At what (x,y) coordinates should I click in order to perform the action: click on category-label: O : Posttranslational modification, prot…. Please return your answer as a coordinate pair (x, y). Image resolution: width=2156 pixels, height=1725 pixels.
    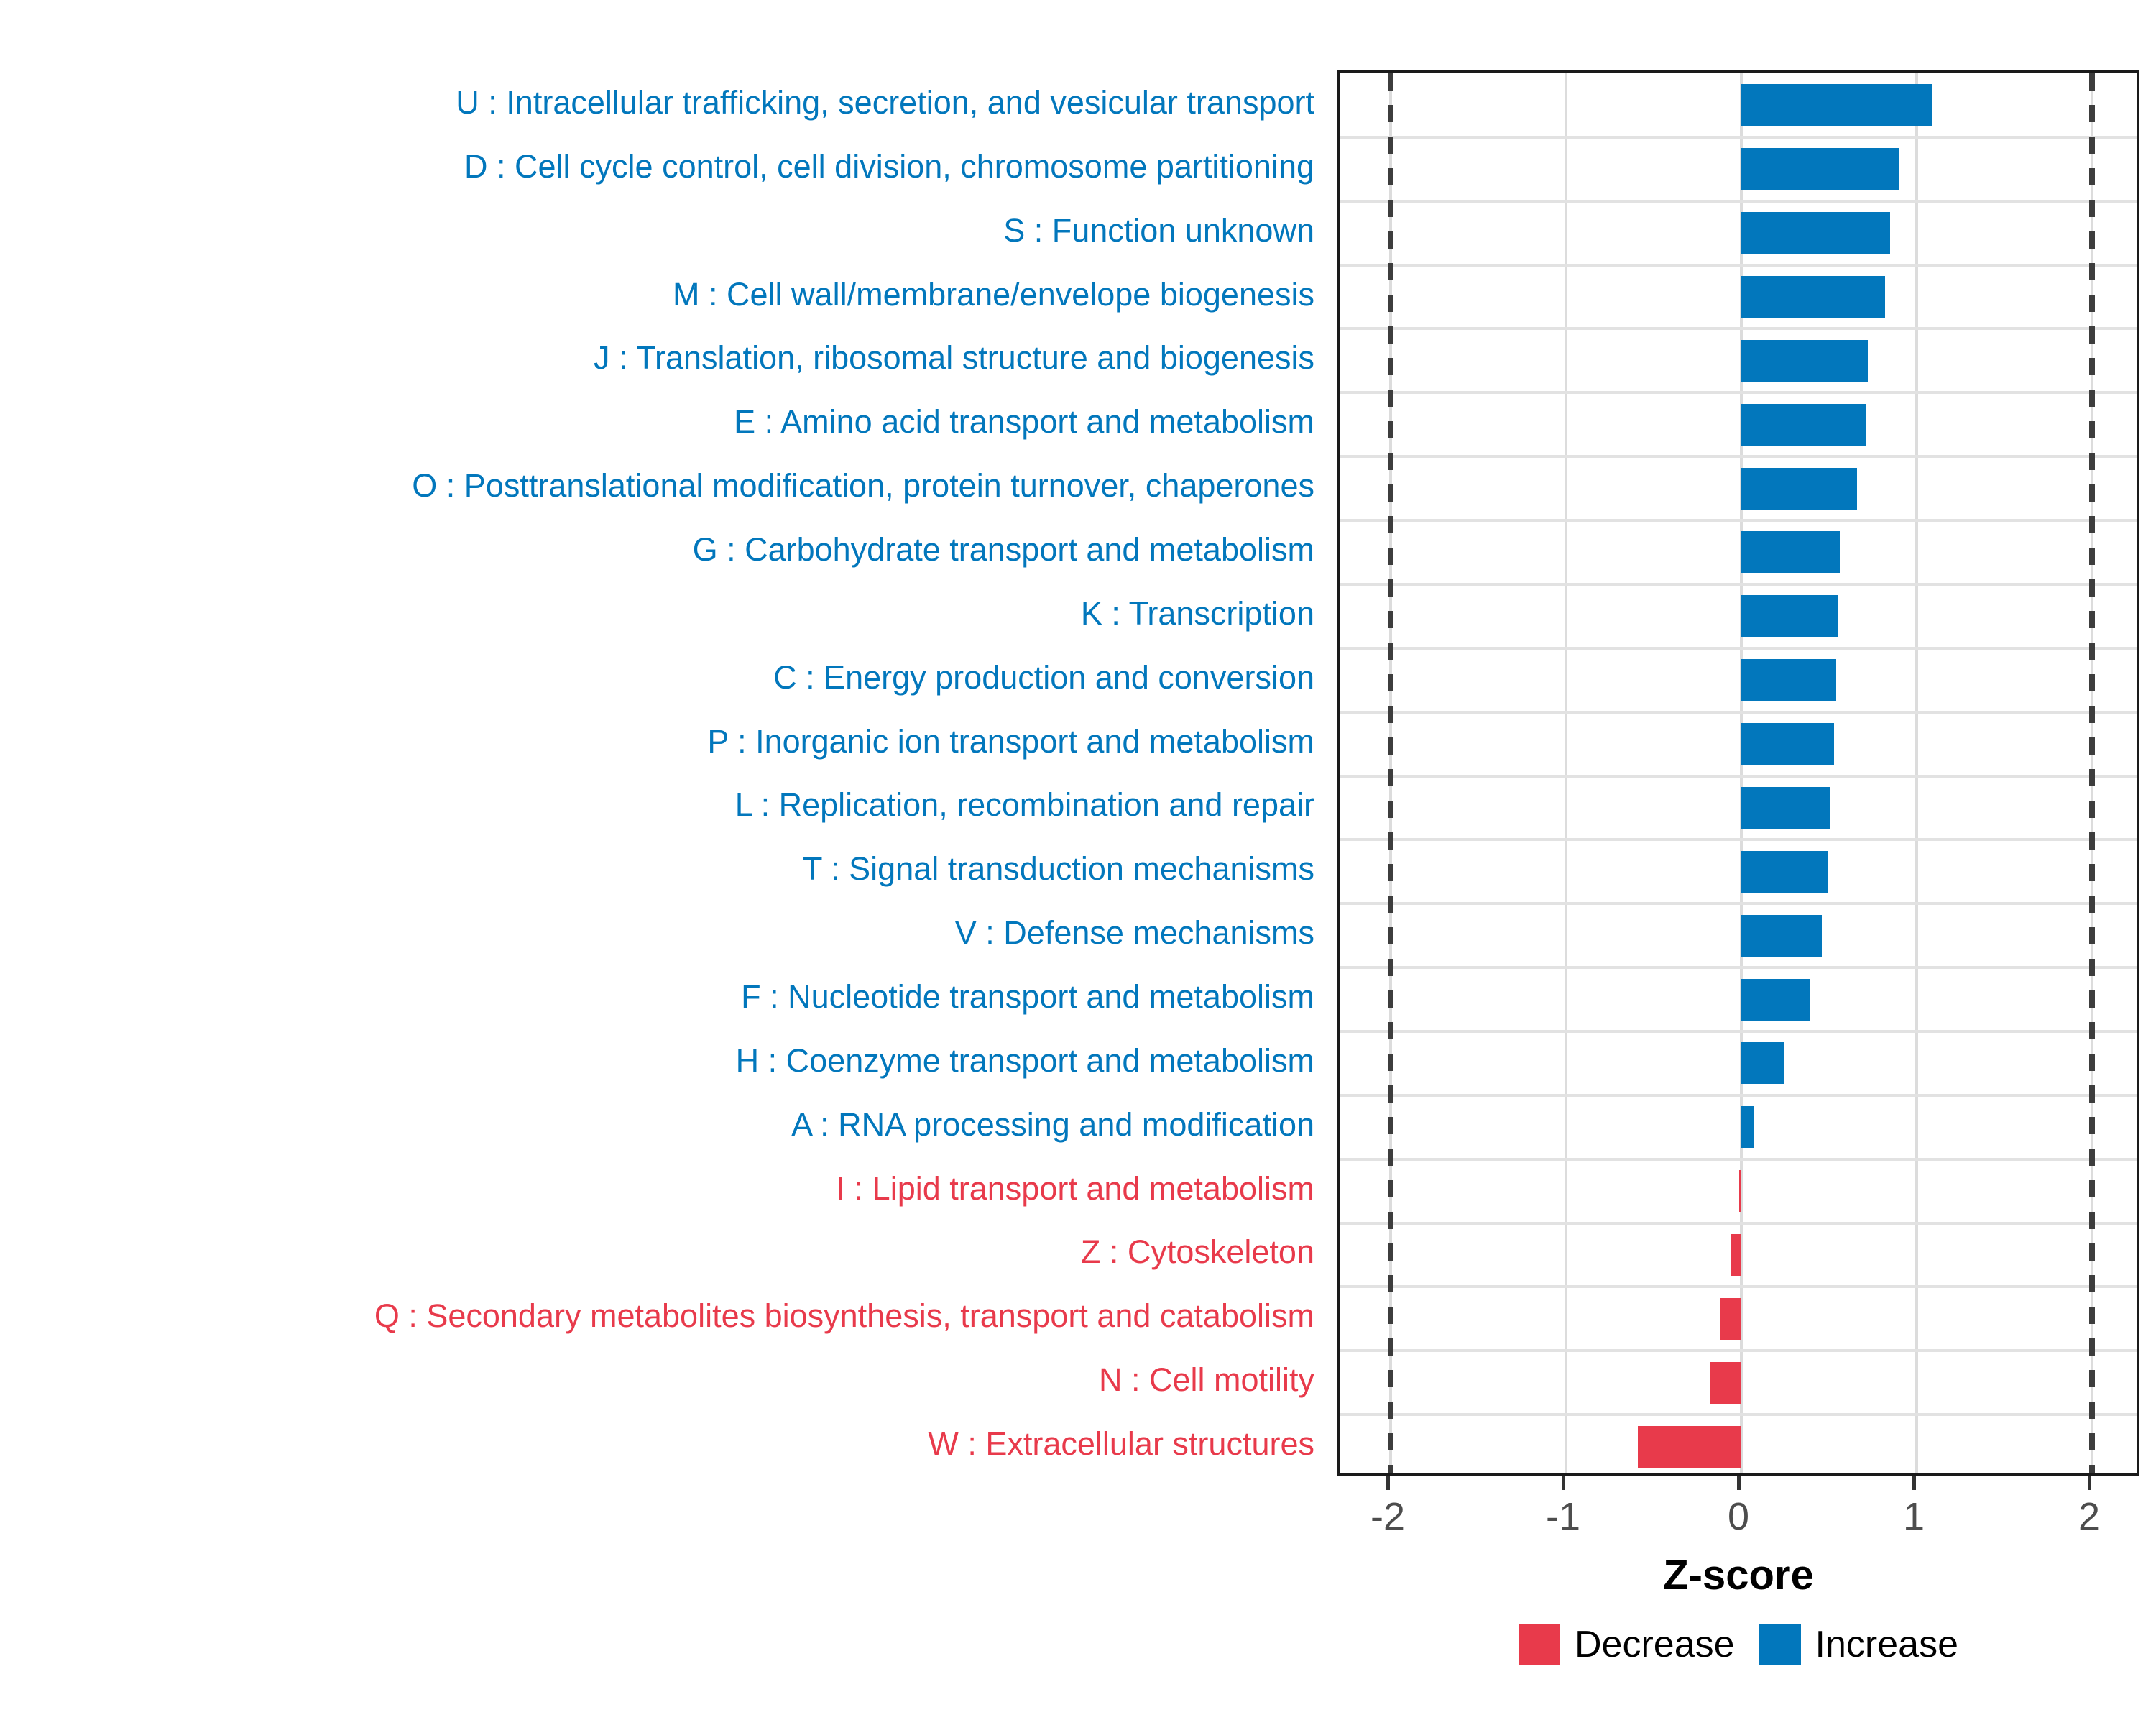
    Looking at the image, I should click on (863, 486).